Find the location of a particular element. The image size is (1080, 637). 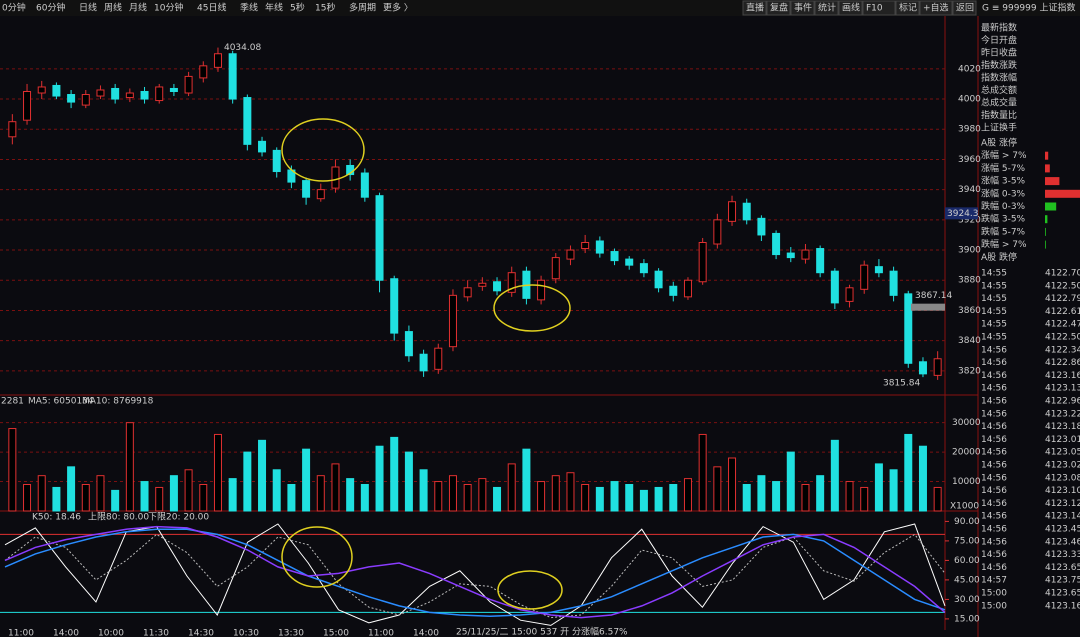

tick-price: 4123.01 is located at coordinates (1062, 440).